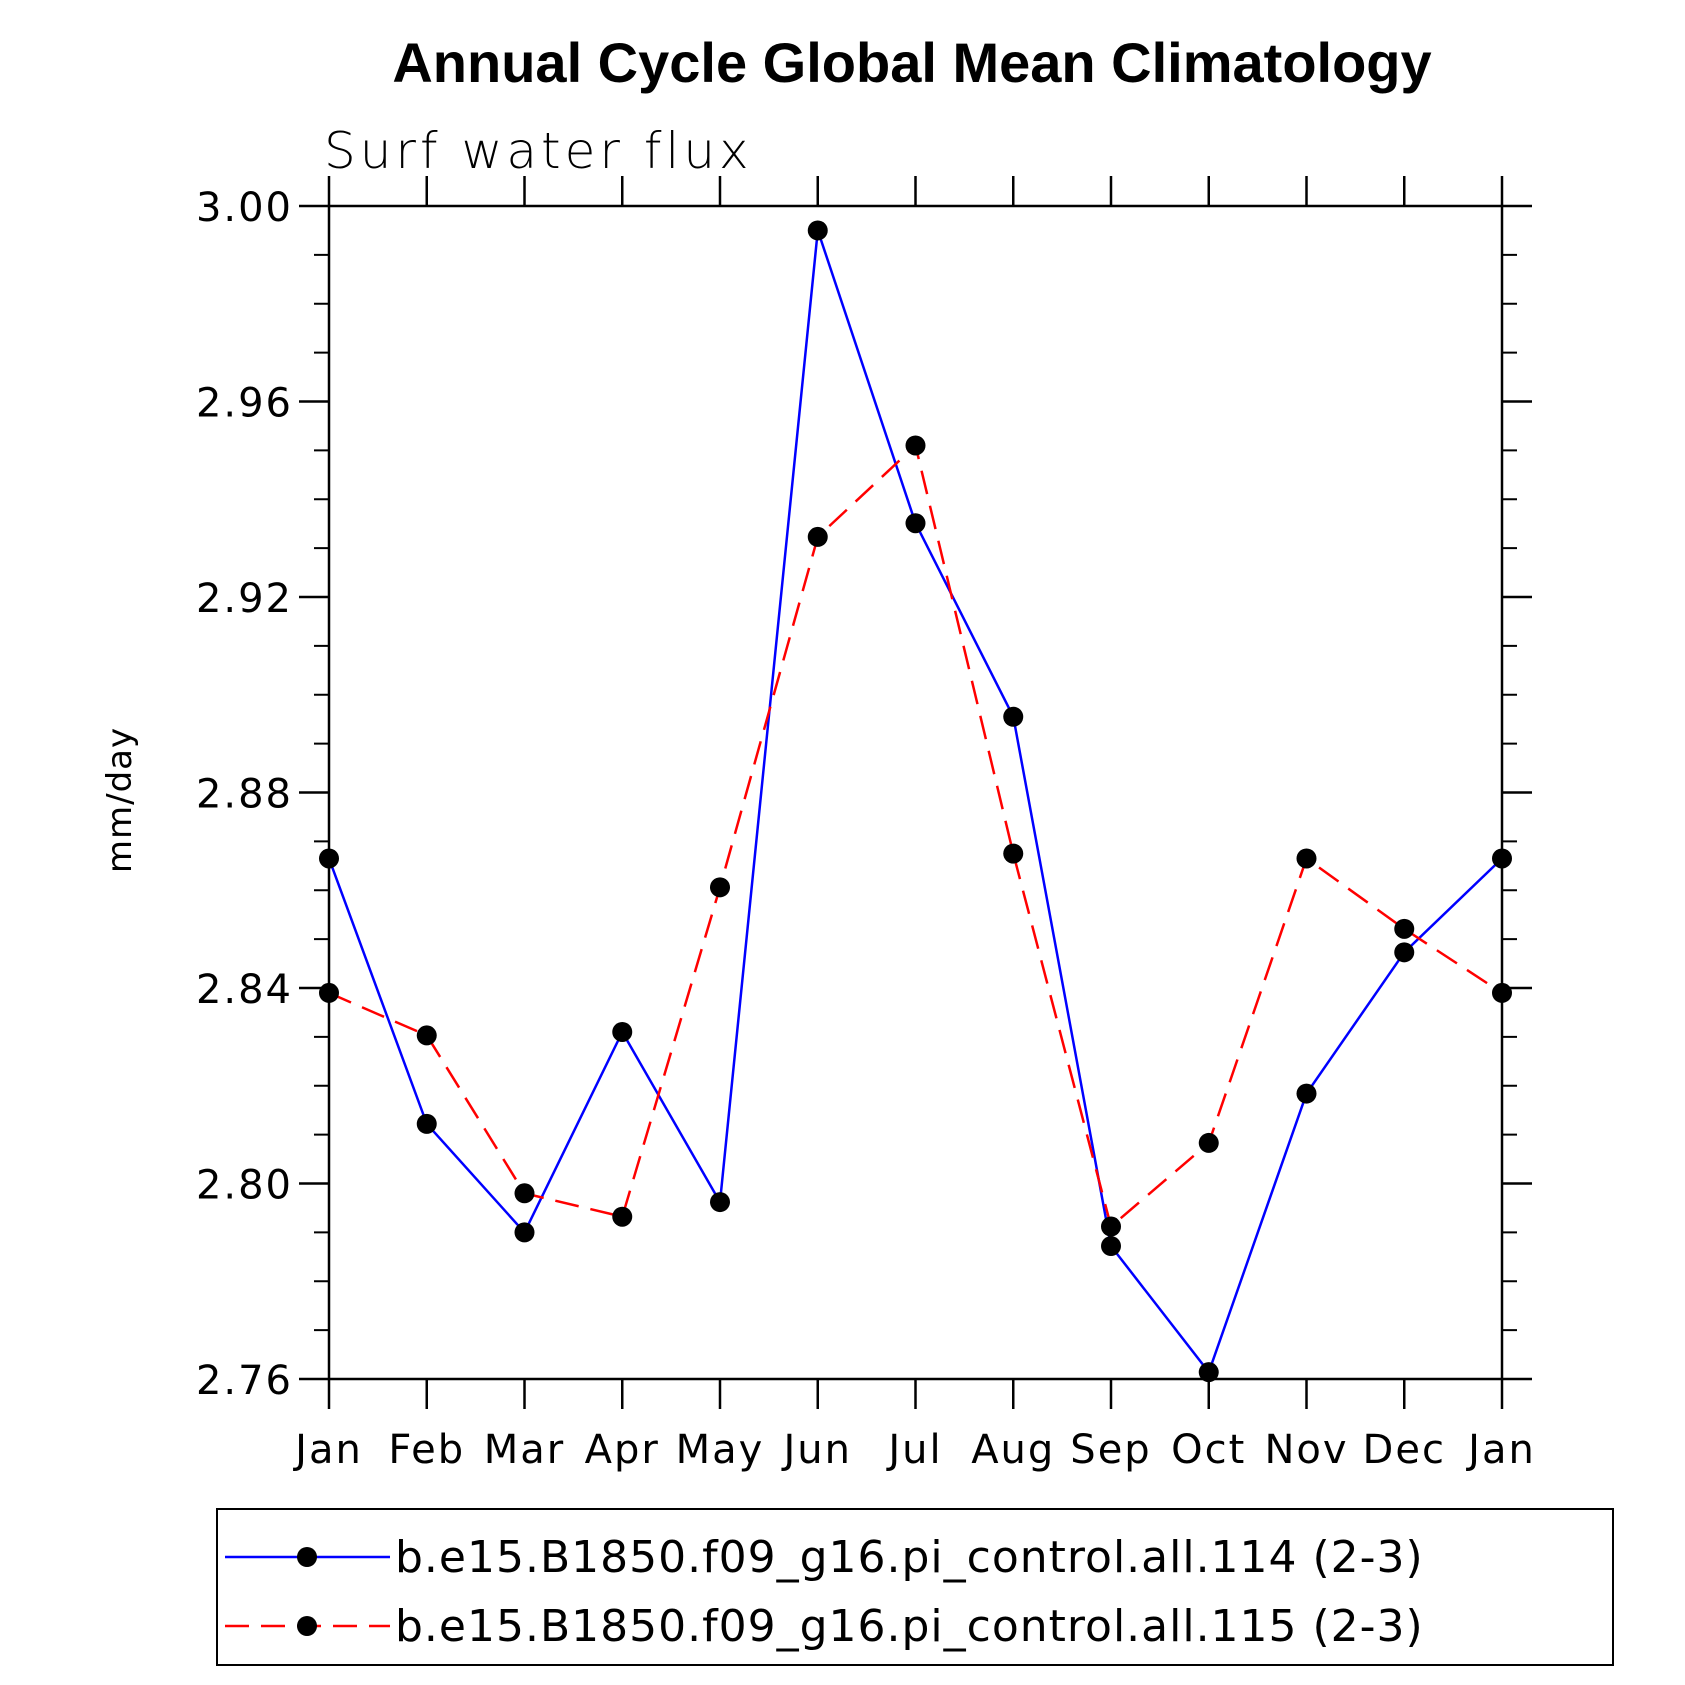 The image size is (1685, 1685). What do you see at coordinates (1013, 1450) in the screenshot?
I see `x-tick-label: Aug` at bounding box center [1013, 1450].